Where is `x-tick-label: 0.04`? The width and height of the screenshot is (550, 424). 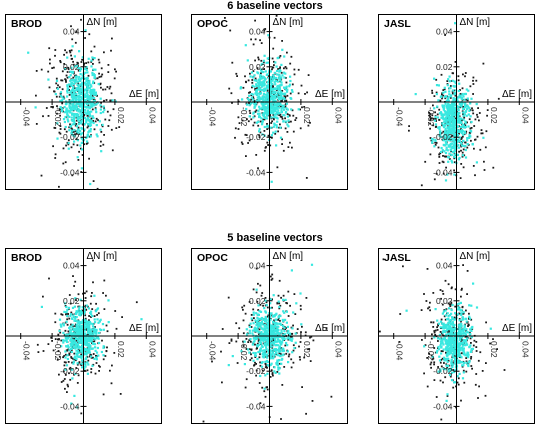
x-tick-label: 0.04 is located at coordinates (338, 115).